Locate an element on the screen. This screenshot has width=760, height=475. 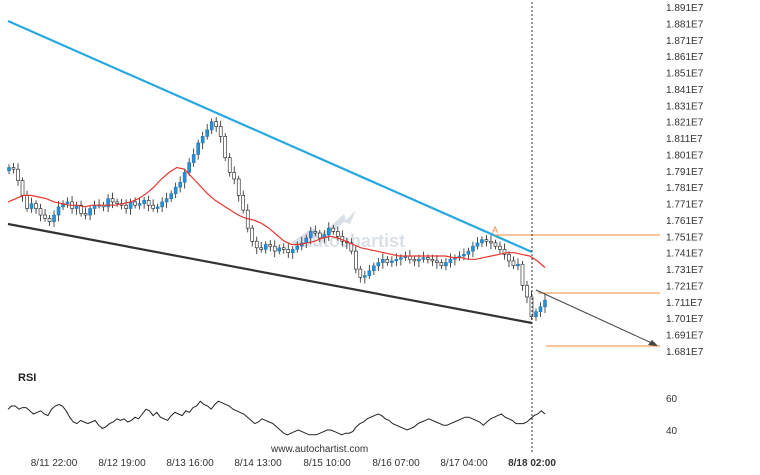
y-tick-label: 1.891E7 is located at coordinates (685, 8).